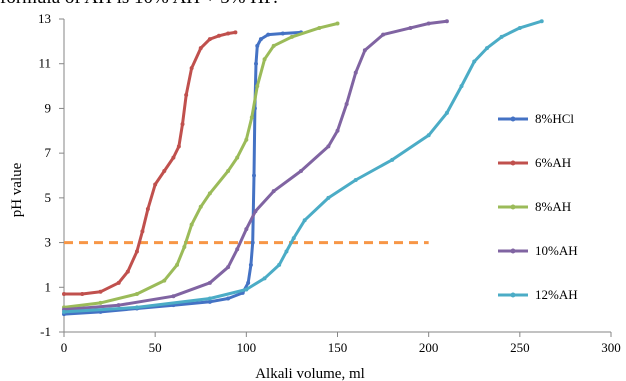  Describe the element at coordinates (553, 162) in the screenshot. I see `legend-label: 6%AH` at that location.